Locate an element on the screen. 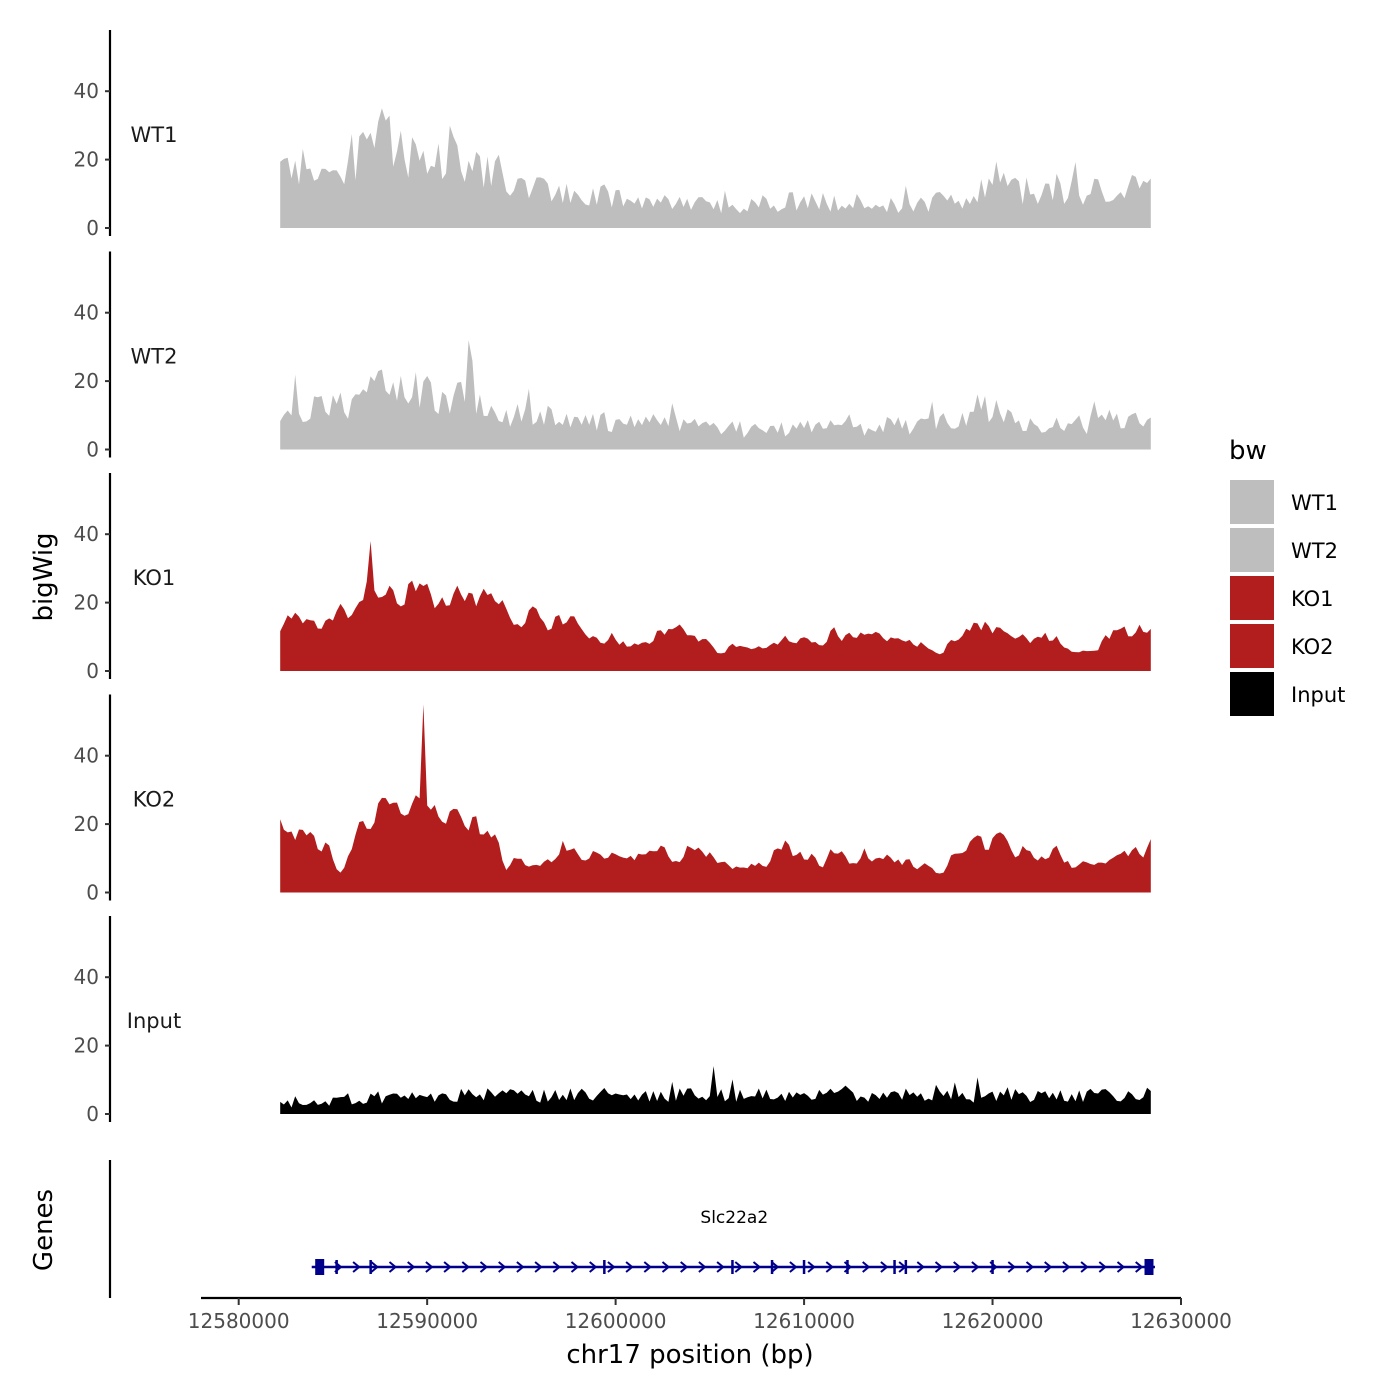  signal-area-ko1 is located at coordinates (715, 606).